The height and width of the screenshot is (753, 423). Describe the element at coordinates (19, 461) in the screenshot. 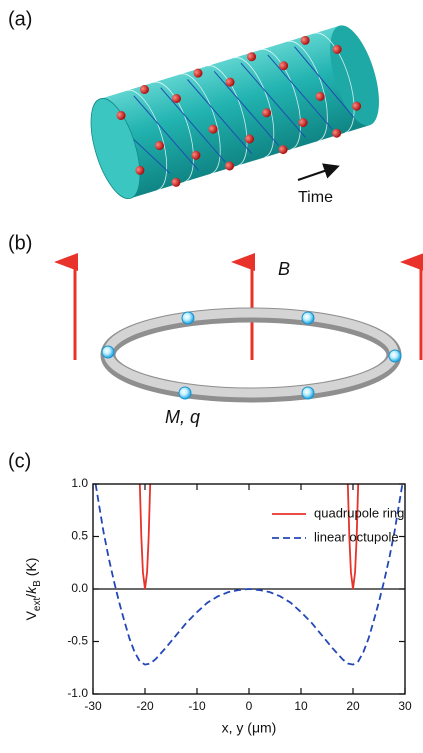

I see `panel-label: (c)` at that location.